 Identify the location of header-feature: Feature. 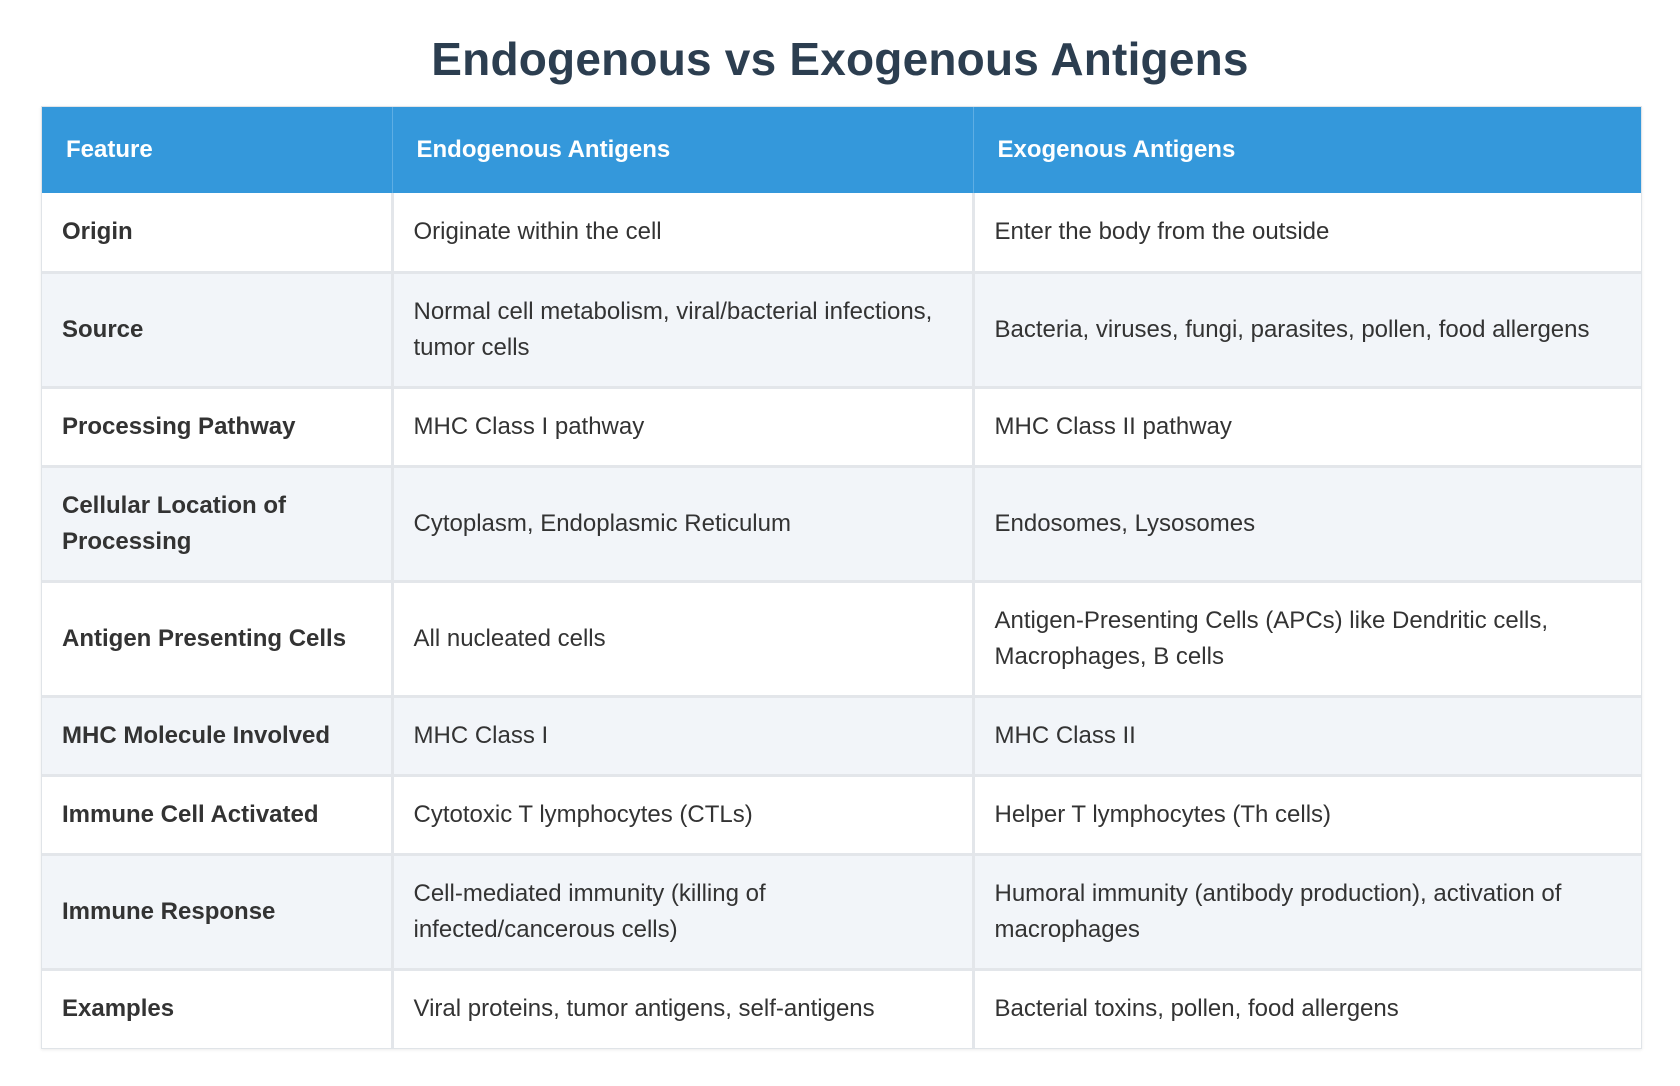
(217, 150).